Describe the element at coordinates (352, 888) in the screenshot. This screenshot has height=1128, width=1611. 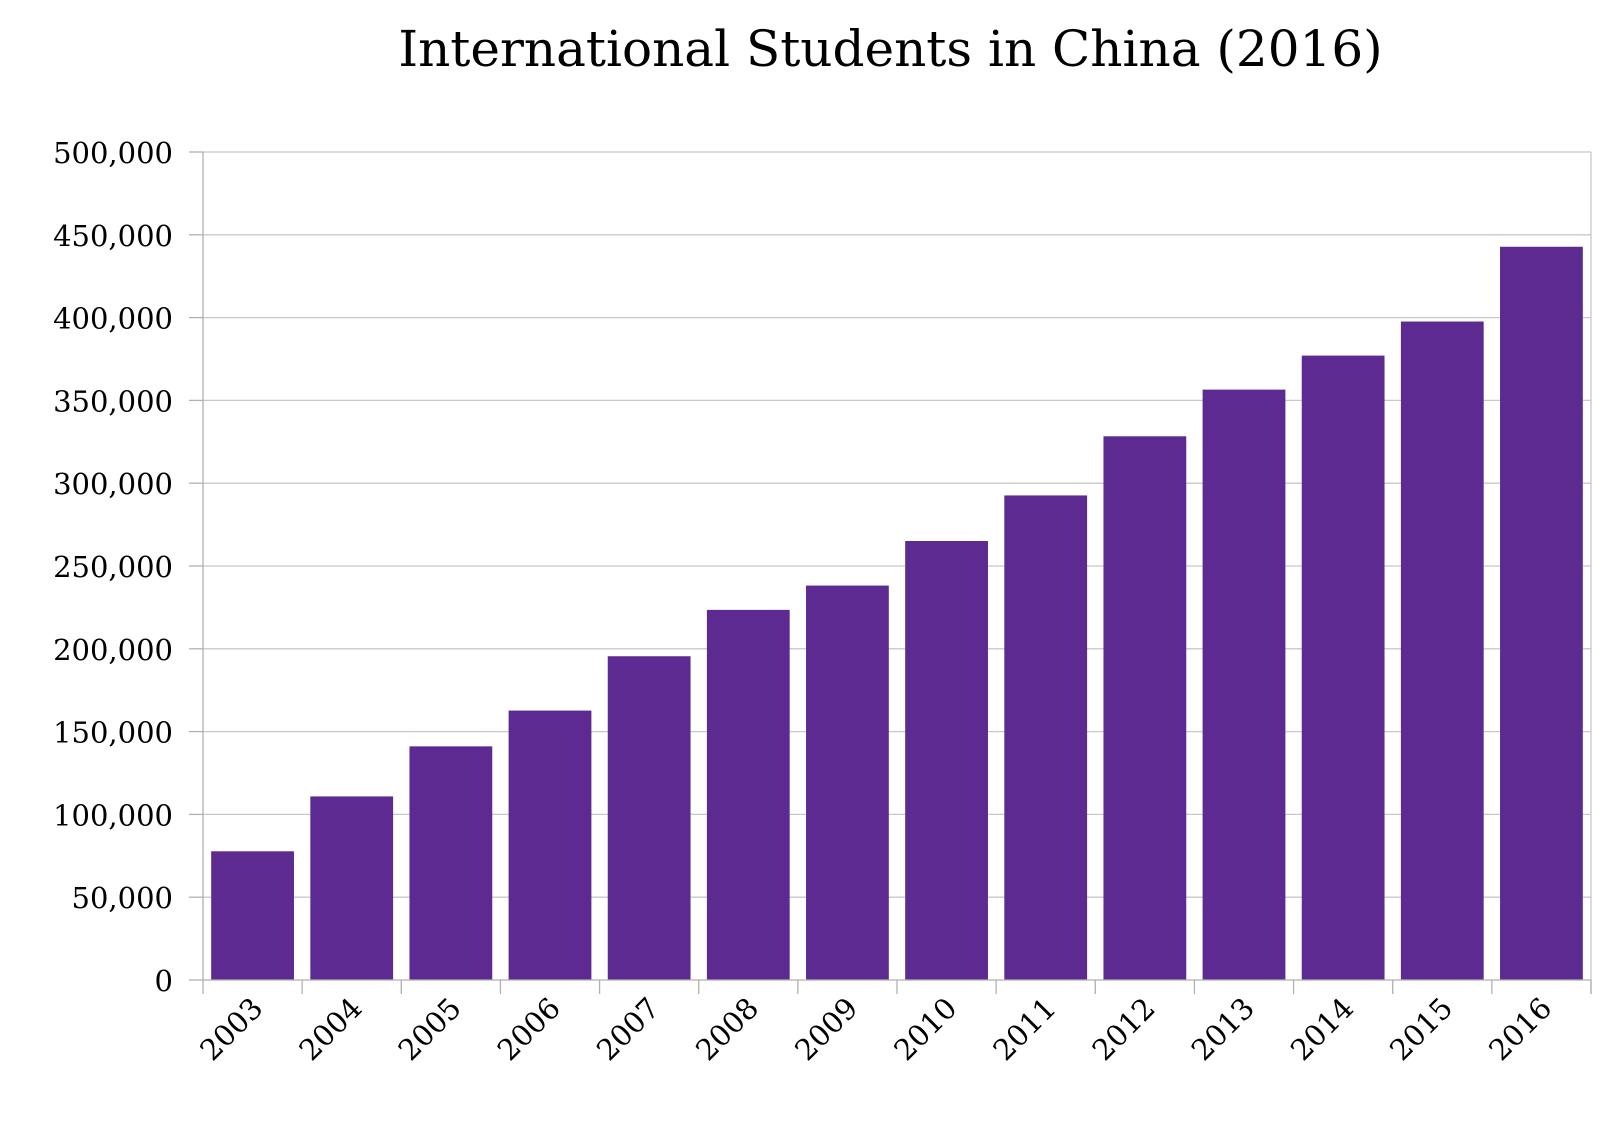
I see `bar-2004` at that location.